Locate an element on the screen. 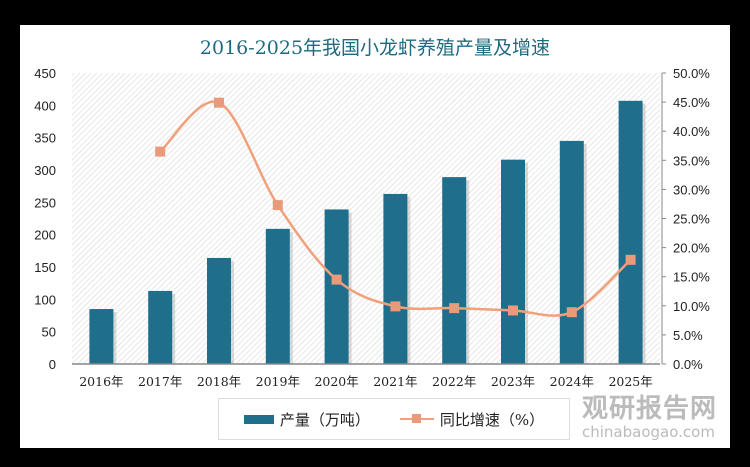 The height and width of the screenshot is (467, 750). x-tick-label: 2023年 is located at coordinates (513, 381).